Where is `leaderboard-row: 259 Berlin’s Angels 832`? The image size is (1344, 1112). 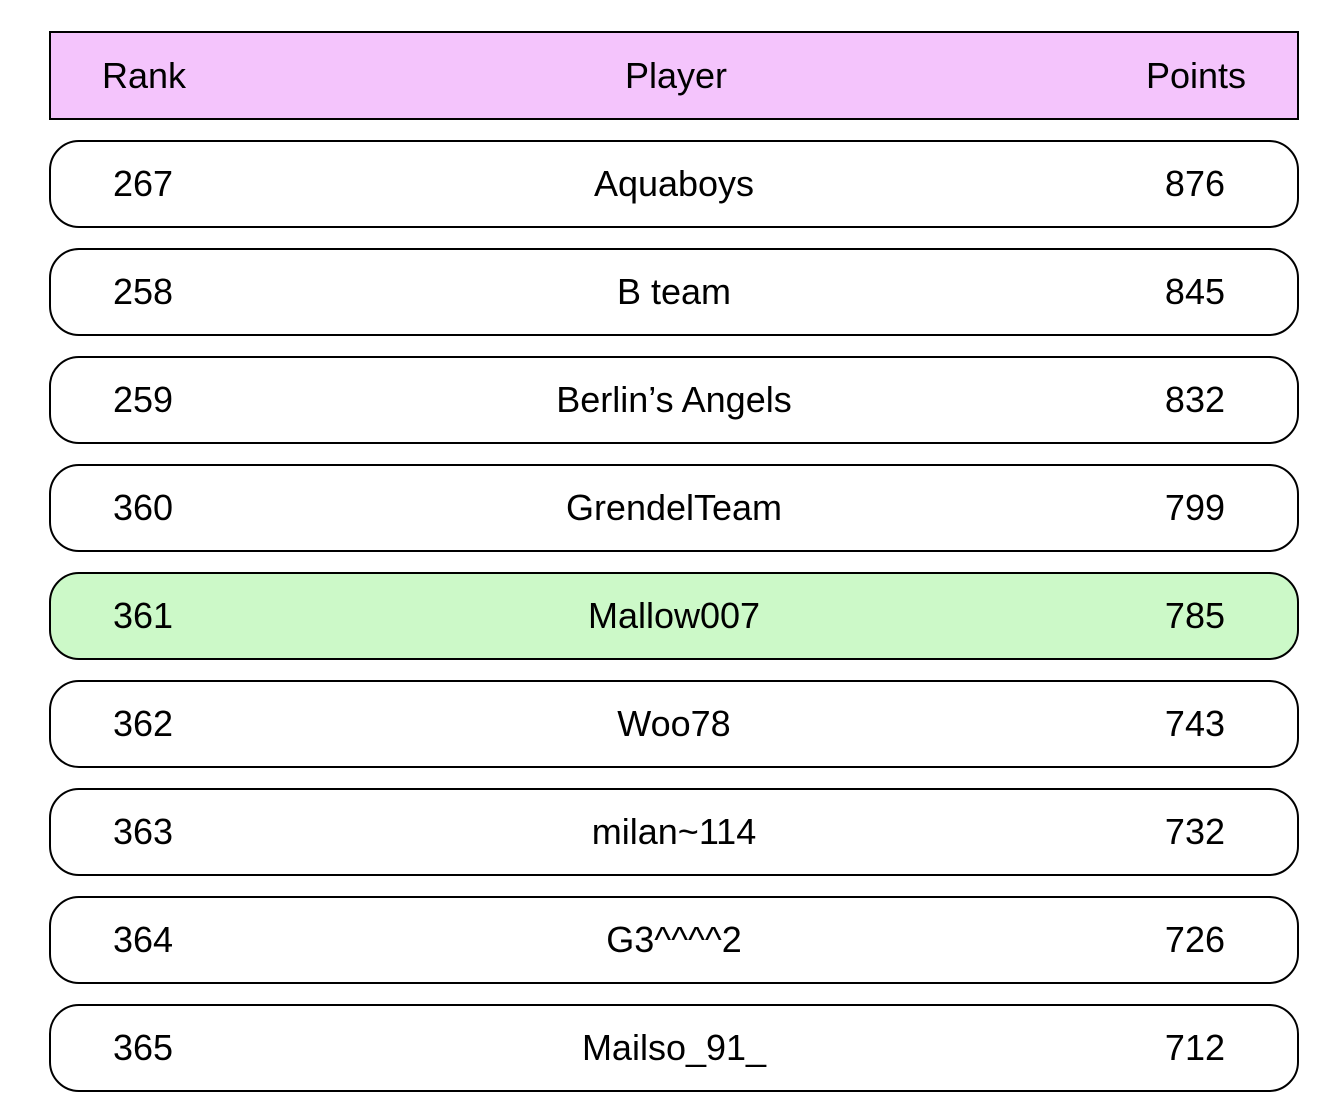
leaderboard-row: 259 Berlin’s Angels 832 is located at coordinates (674, 400).